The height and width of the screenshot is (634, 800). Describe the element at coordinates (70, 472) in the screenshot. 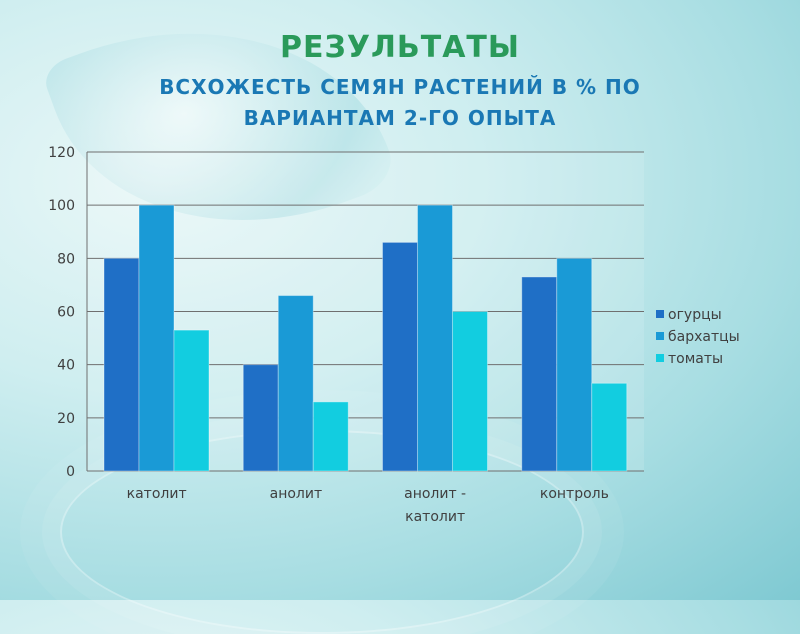

I see `y-tick-label: 0` at that location.